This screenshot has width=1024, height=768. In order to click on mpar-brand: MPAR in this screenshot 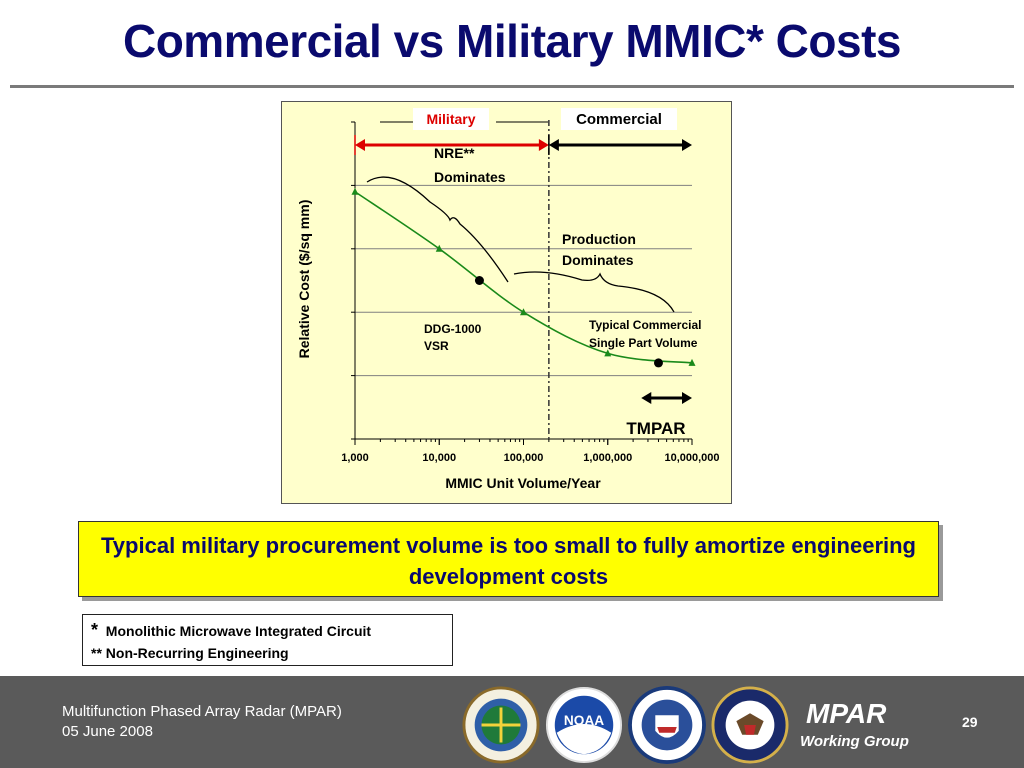, I will do `click(846, 713)`.